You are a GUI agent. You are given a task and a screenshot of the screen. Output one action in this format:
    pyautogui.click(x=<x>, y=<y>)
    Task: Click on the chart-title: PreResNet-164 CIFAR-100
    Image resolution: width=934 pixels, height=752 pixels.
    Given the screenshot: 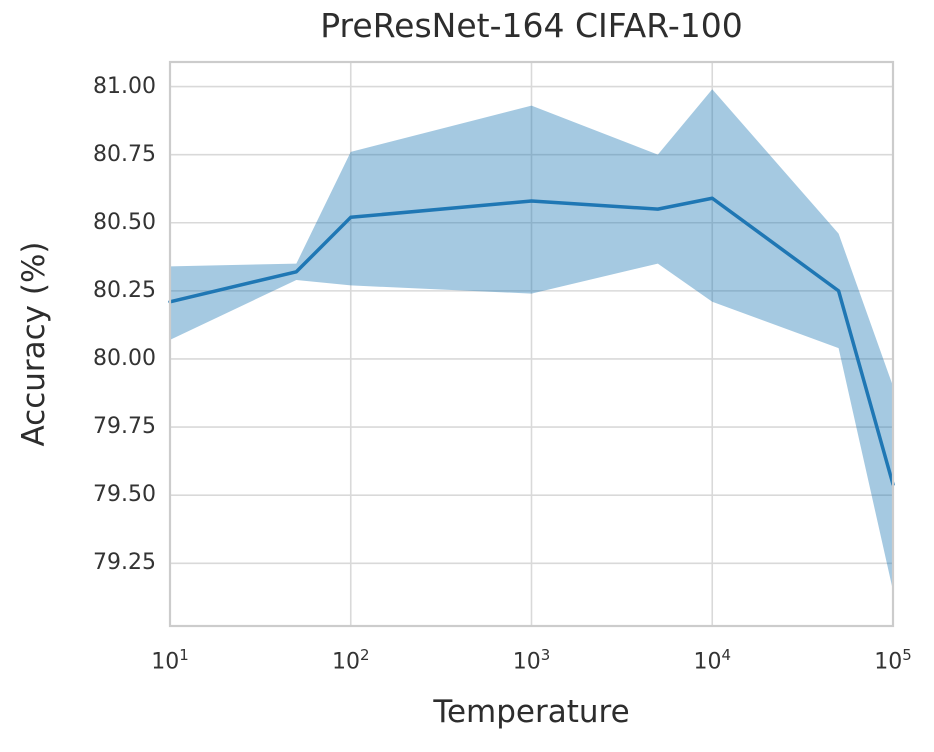 What is the action you would take?
    pyautogui.click(x=531, y=25)
    